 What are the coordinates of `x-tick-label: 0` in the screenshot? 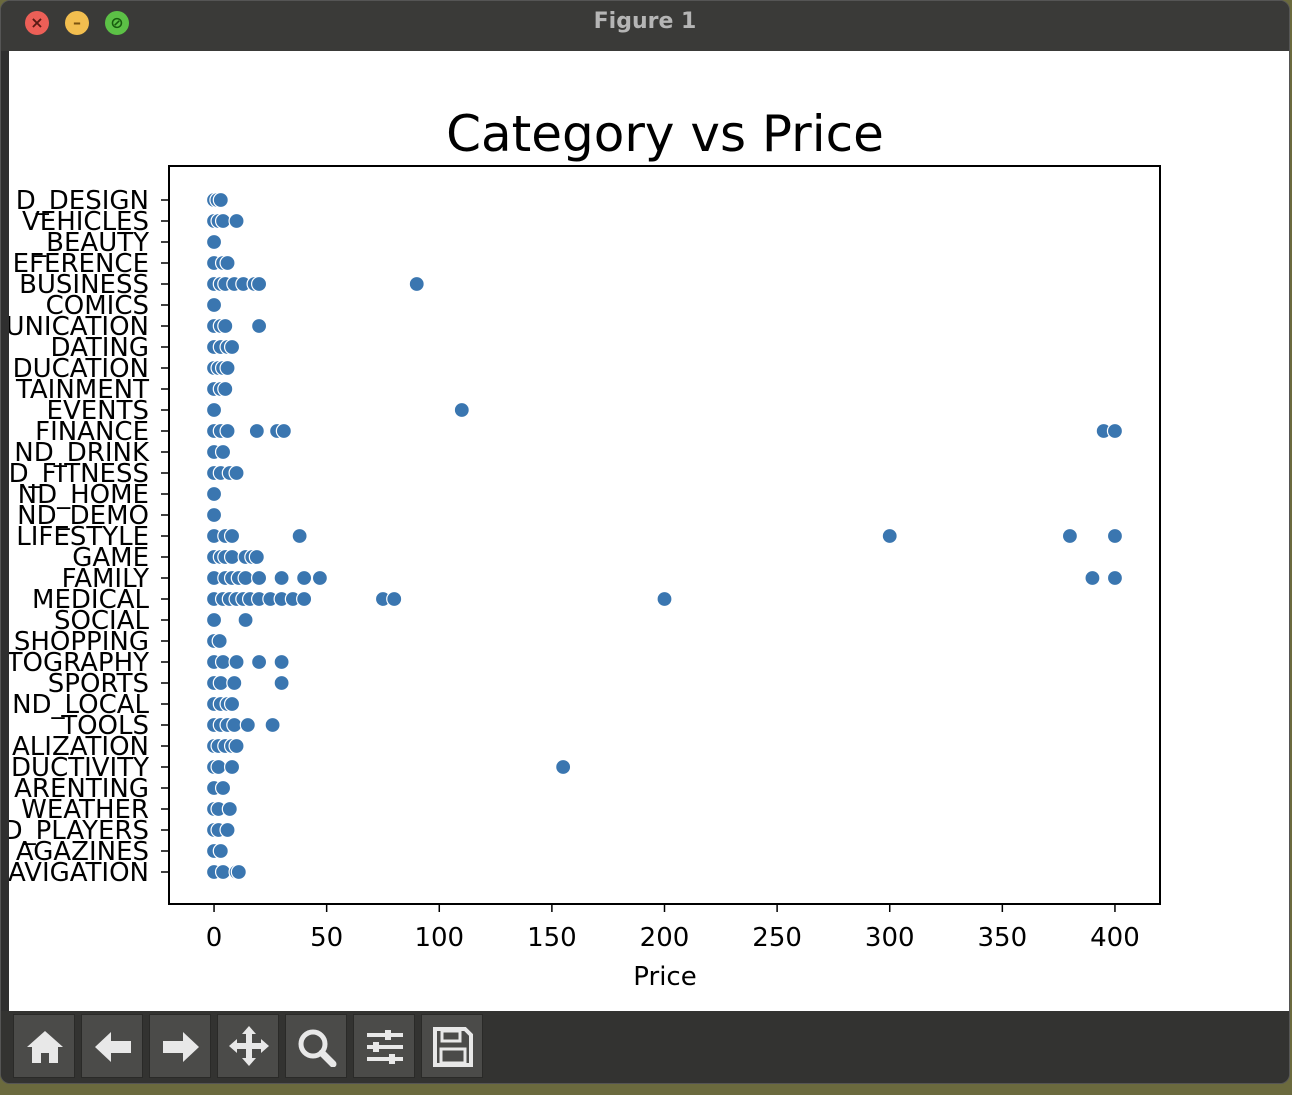 It's located at (214, 938).